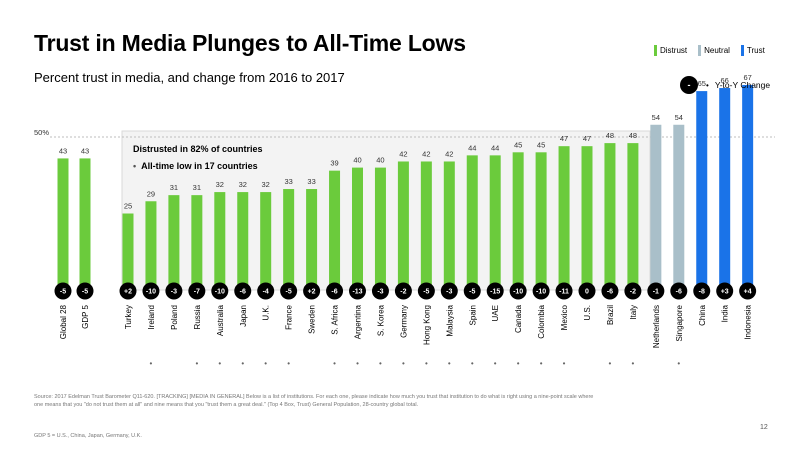 This screenshot has width=801, height=450. What do you see at coordinates (151, 193) in the screenshot?
I see `value-label-ireland: 29` at bounding box center [151, 193].